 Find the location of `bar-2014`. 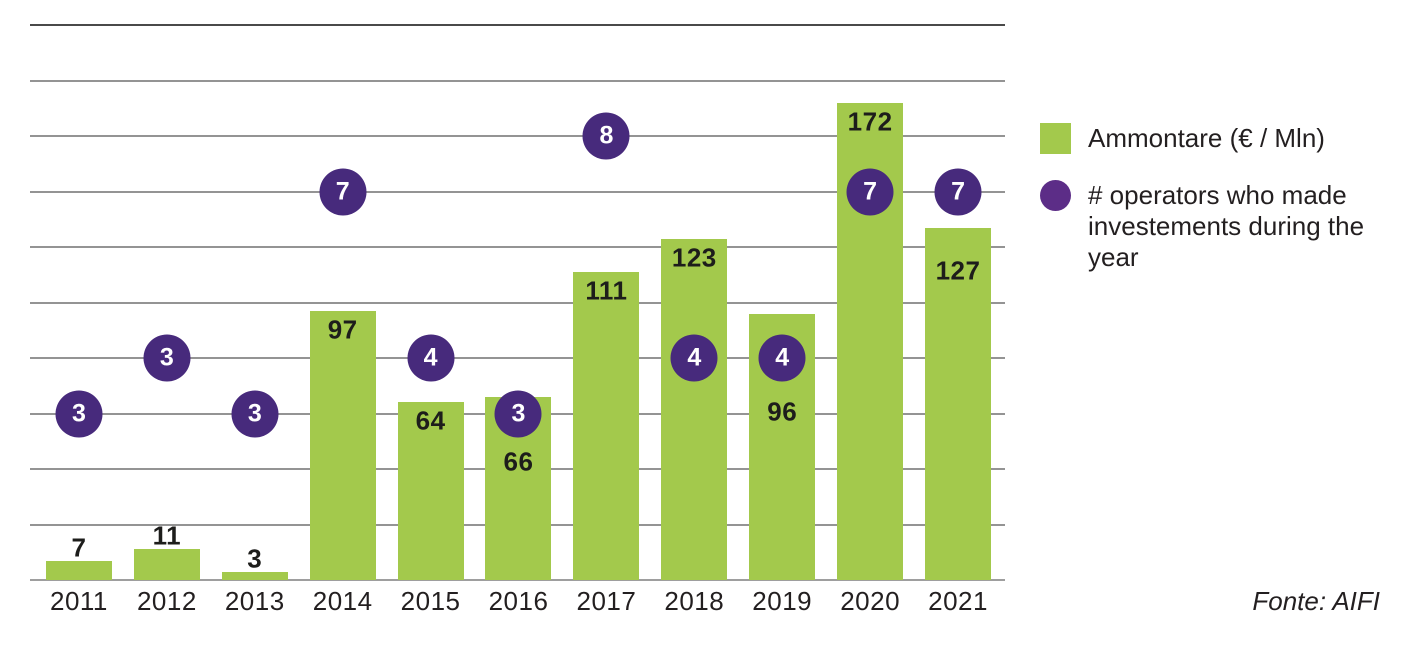

bar-2014 is located at coordinates (342, 445).